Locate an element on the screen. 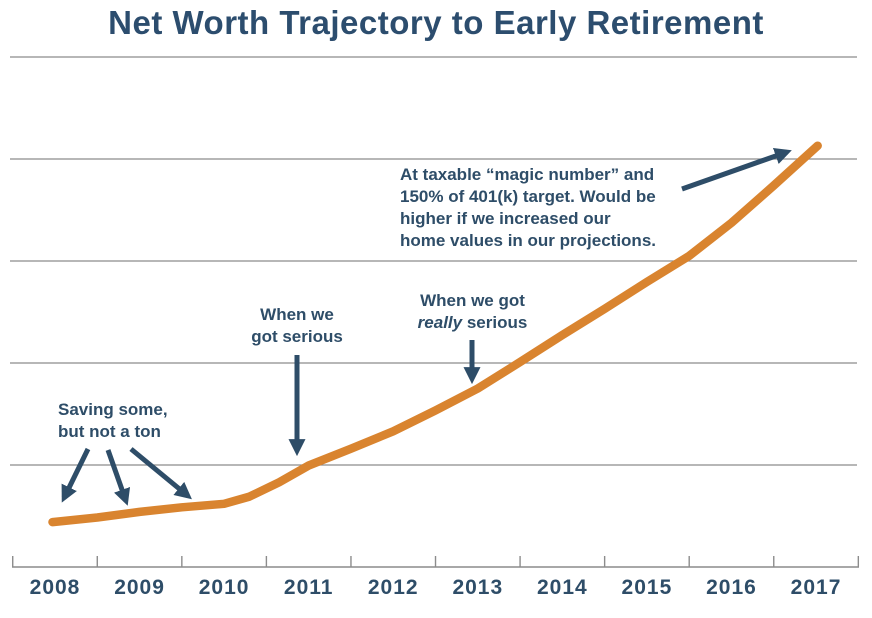  annotation-line: got serious is located at coordinates (297, 336).